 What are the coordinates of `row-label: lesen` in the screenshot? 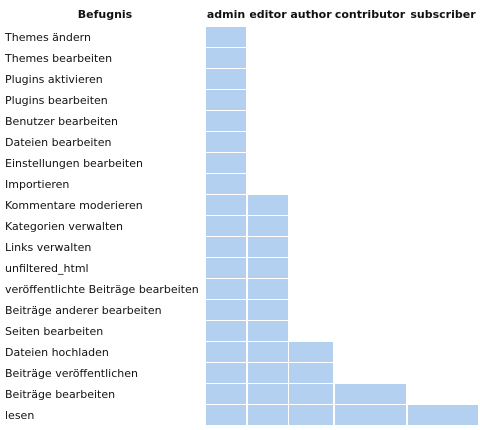 It's located at (19, 415).